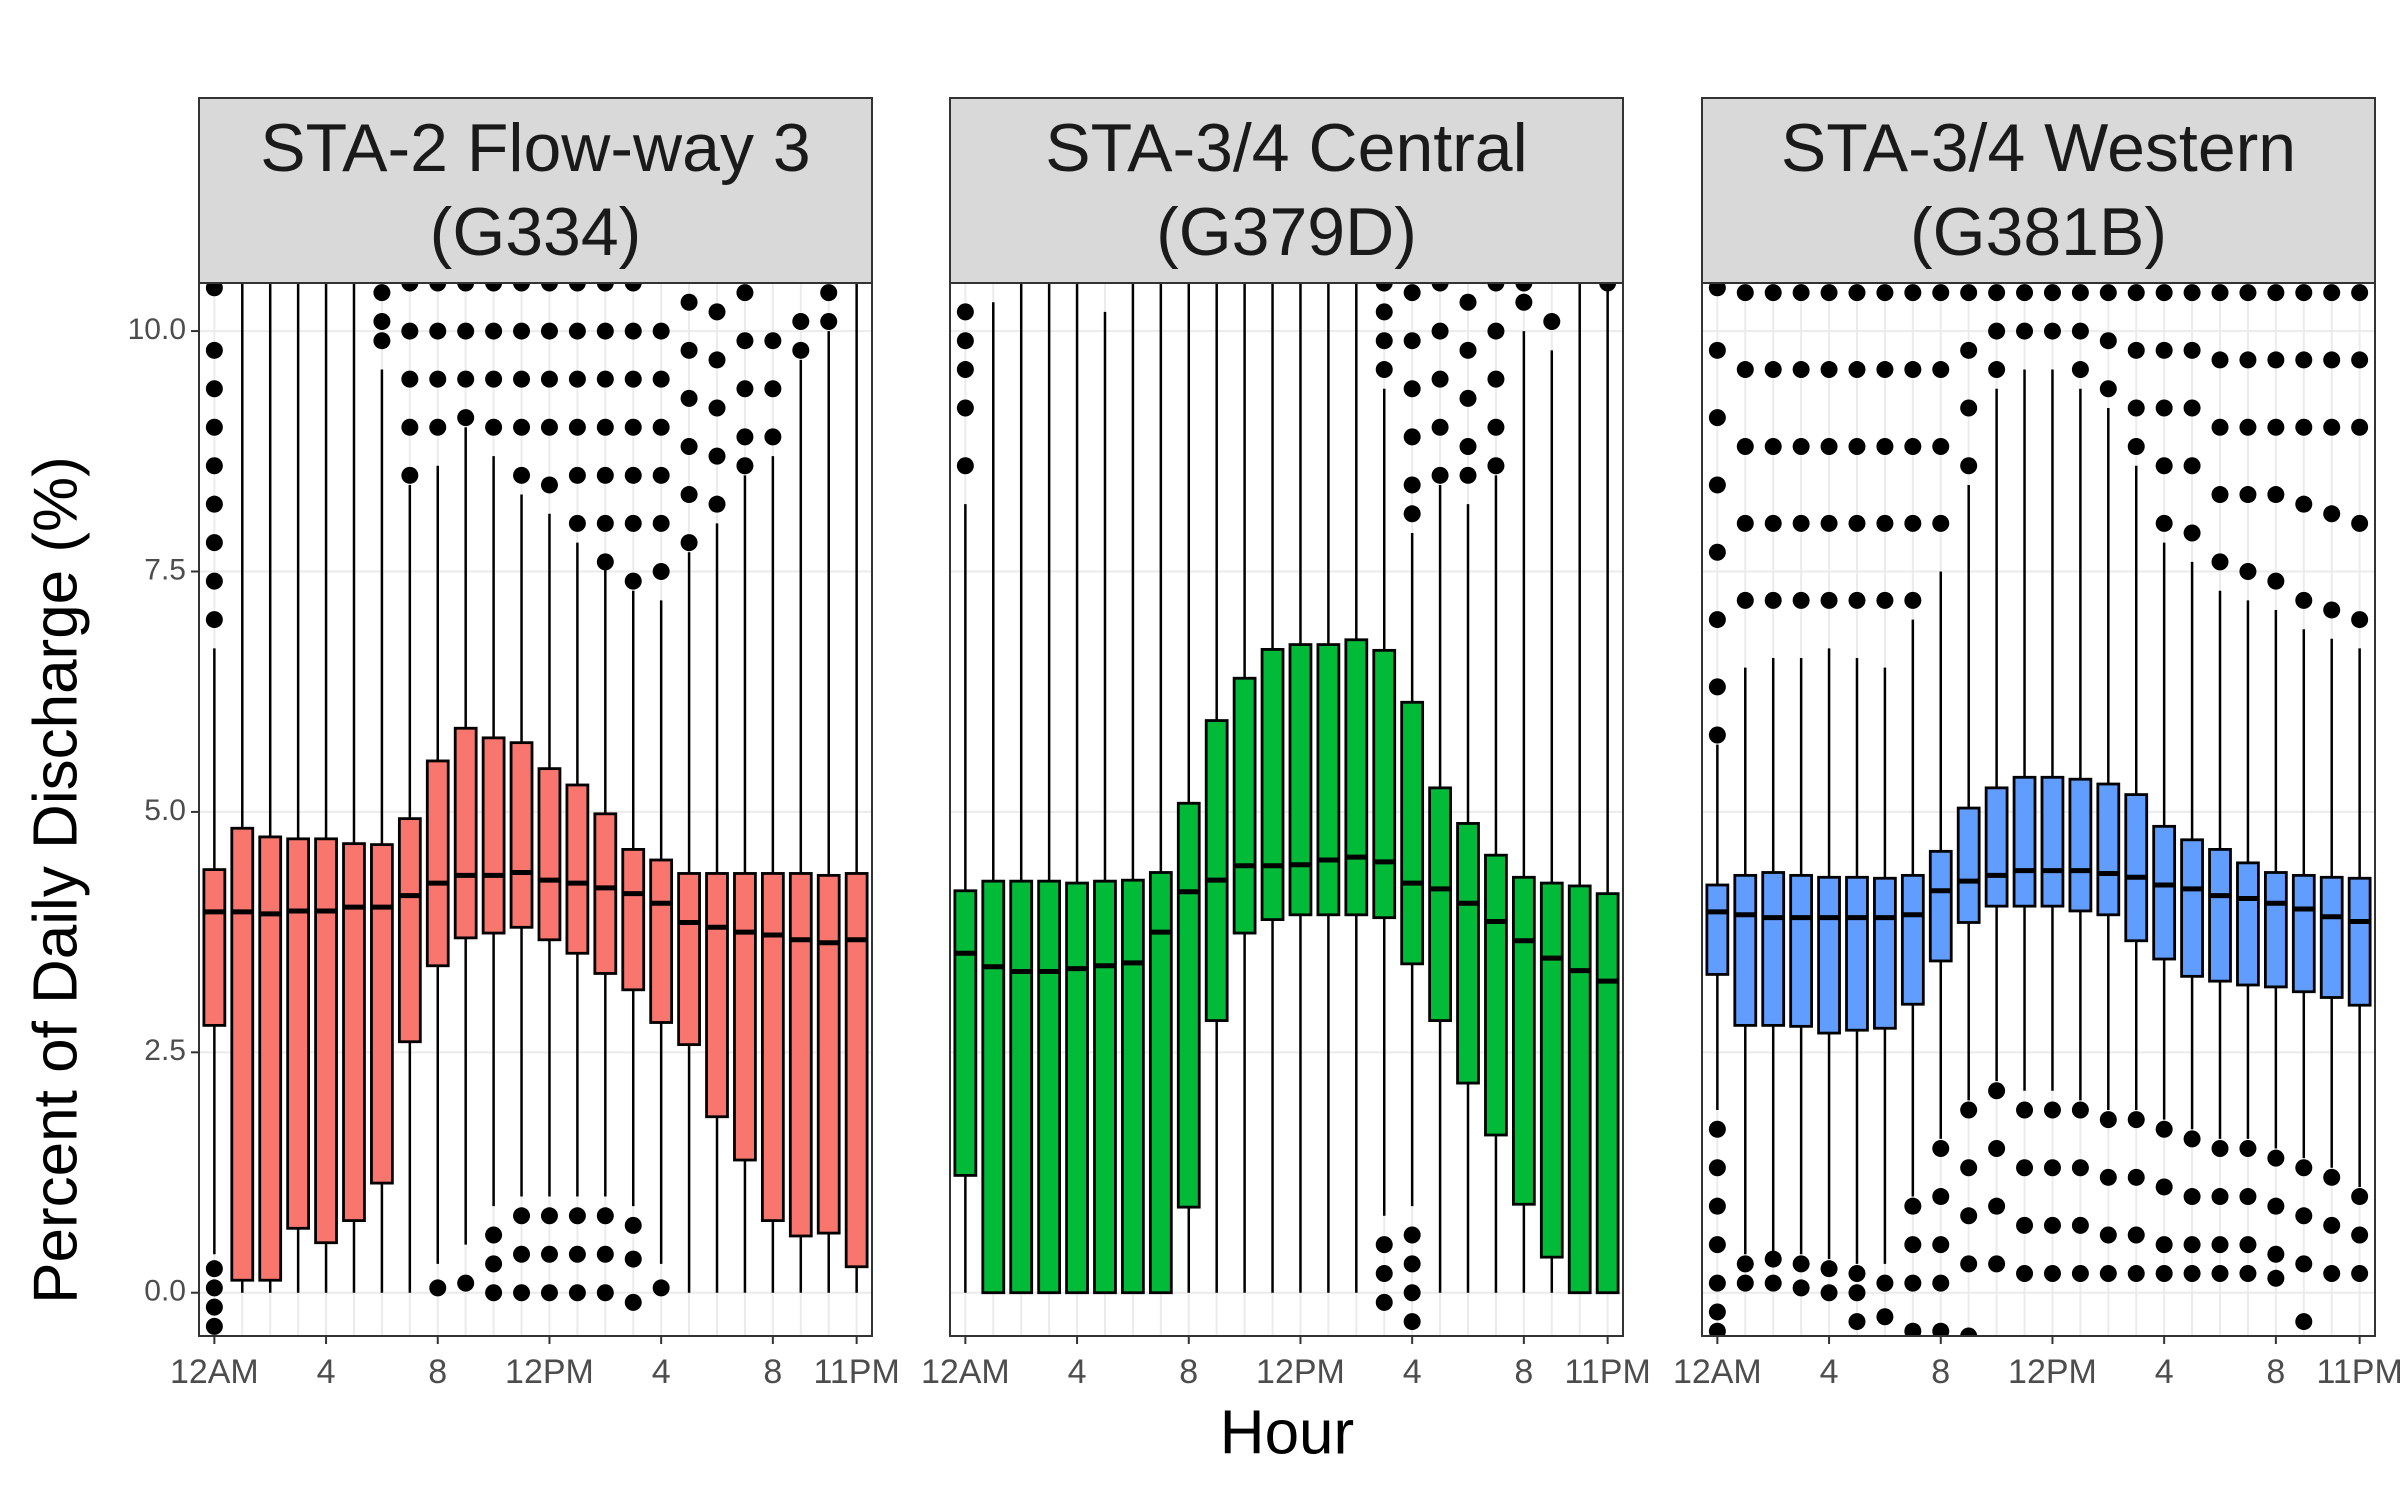 This screenshot has height=1500, width=2400. What do you see at coordinates (55, 880) in the screenshot?
I see `y-axis-title: Percent of Daily Discharge (%)` at bounding box center [55, 880].